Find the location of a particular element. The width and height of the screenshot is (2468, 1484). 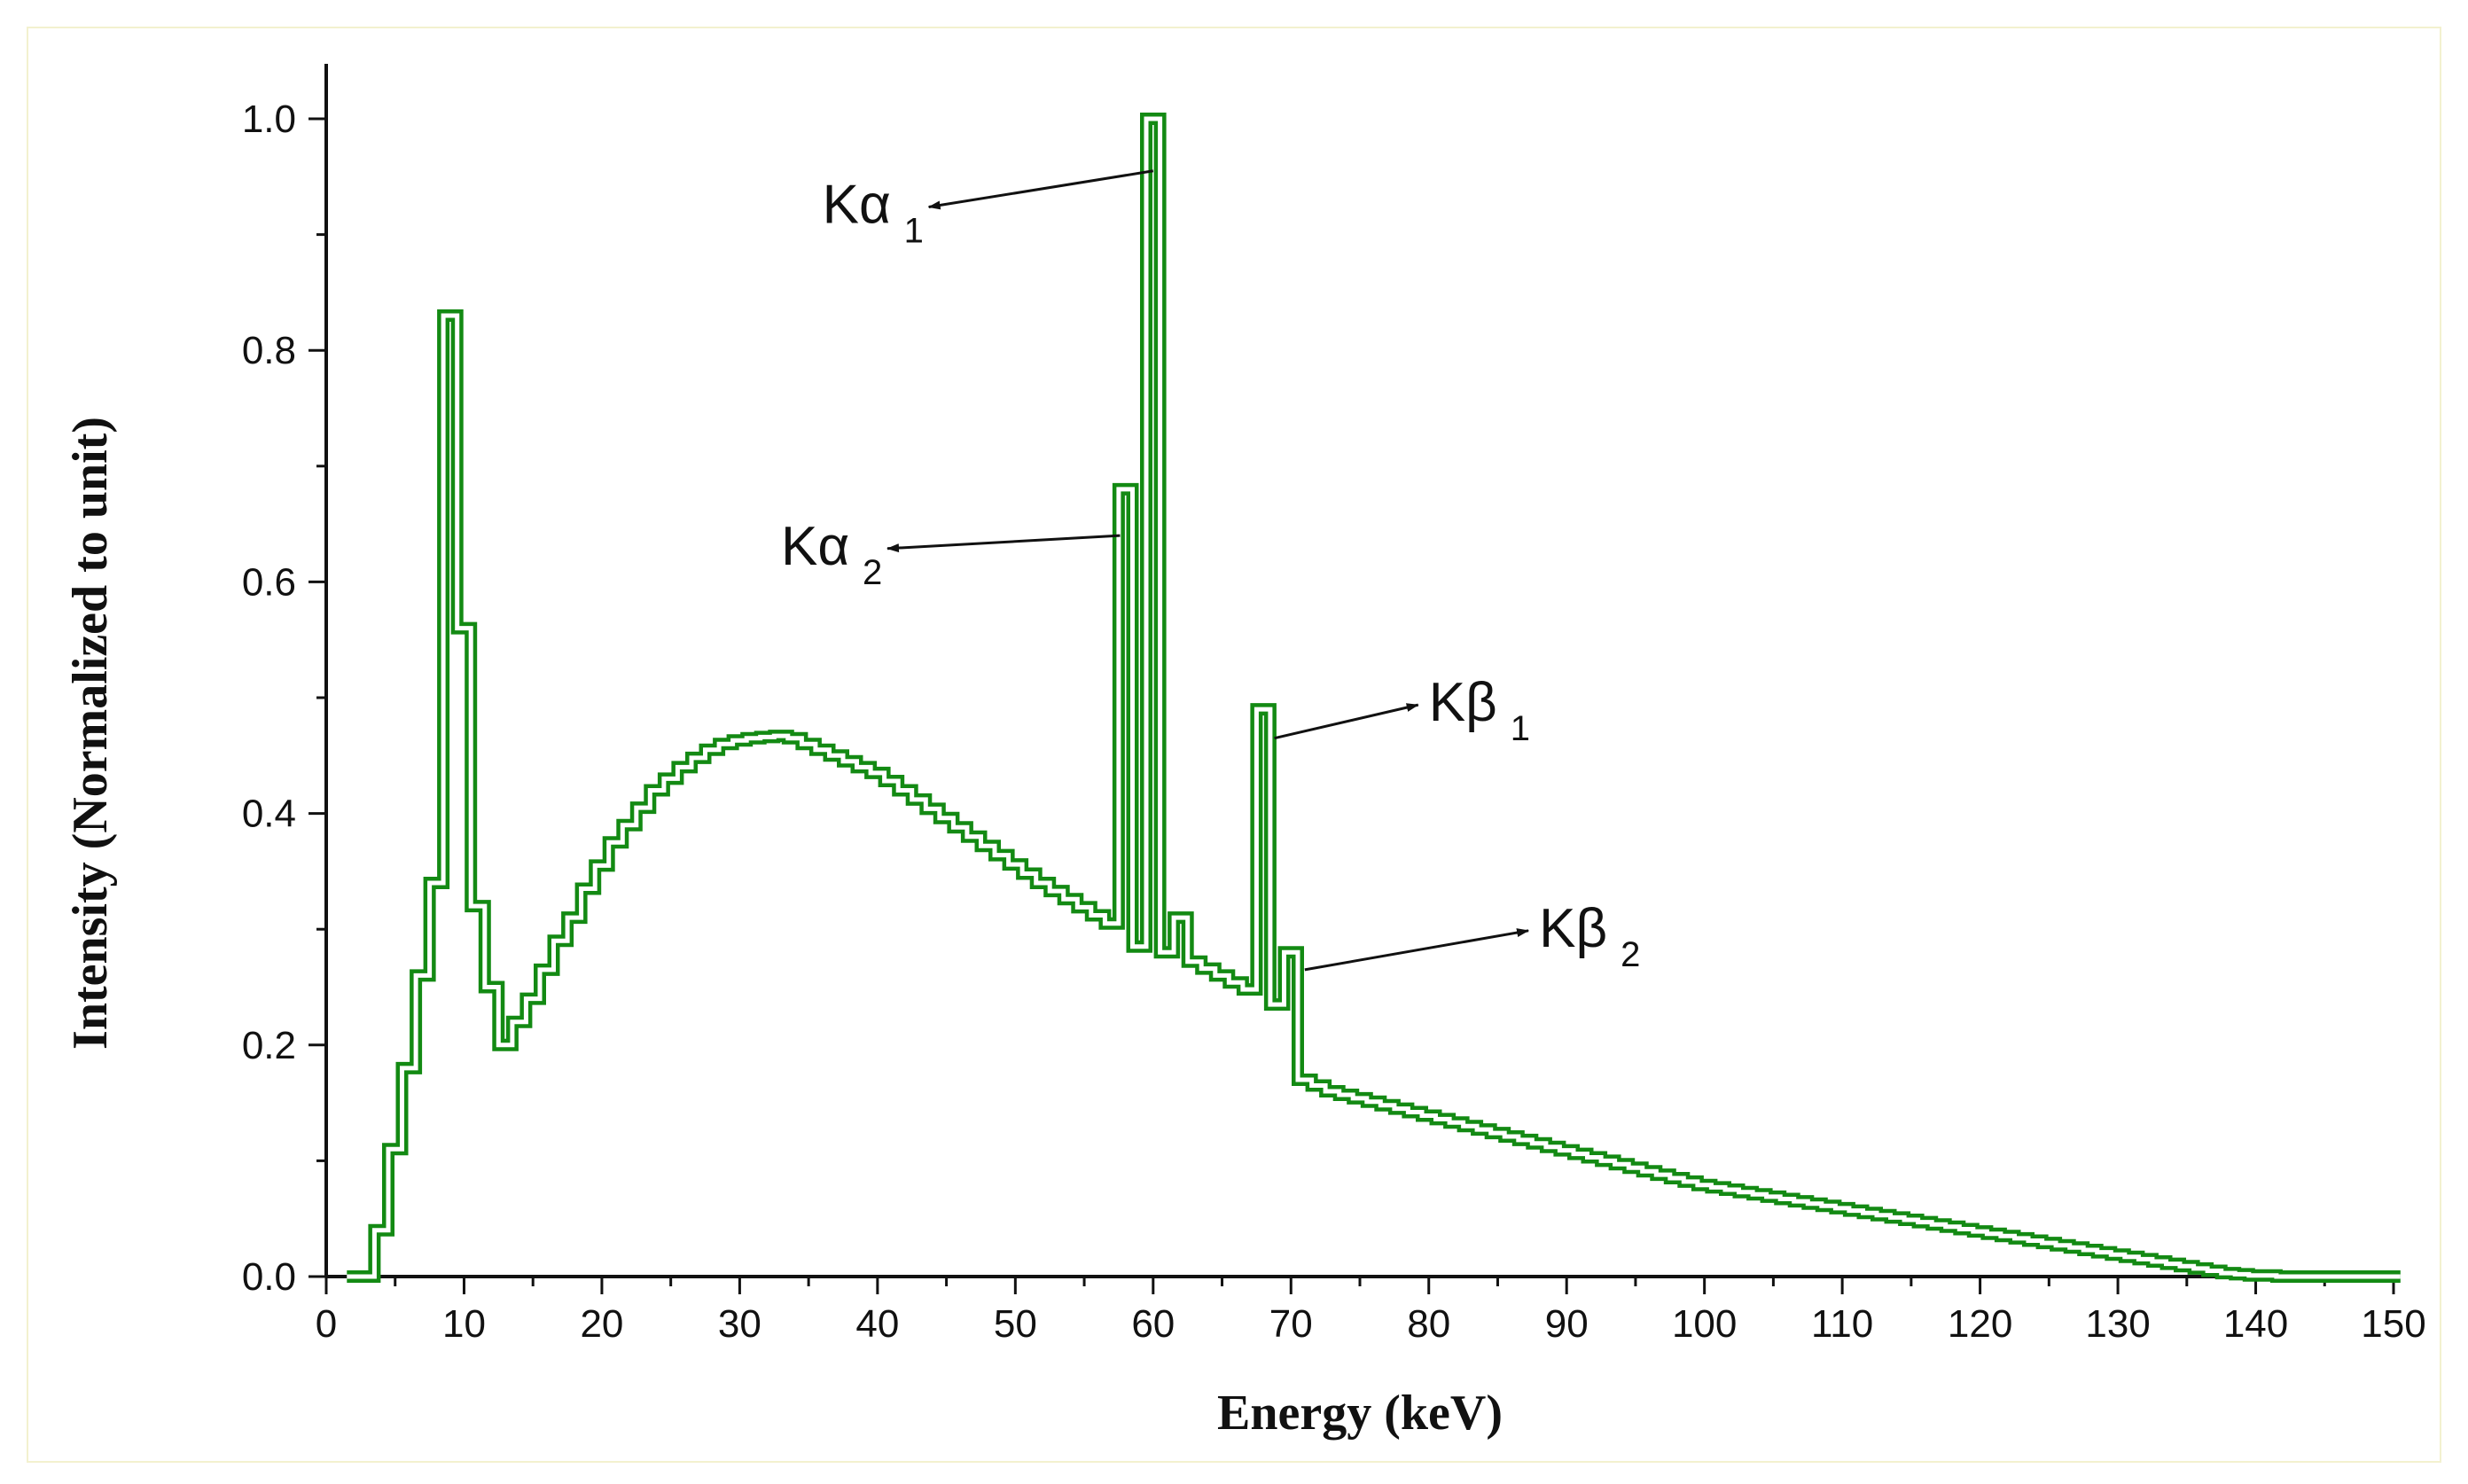

annotation-2: Kβ 1 is located at coordinates (1402, 710).